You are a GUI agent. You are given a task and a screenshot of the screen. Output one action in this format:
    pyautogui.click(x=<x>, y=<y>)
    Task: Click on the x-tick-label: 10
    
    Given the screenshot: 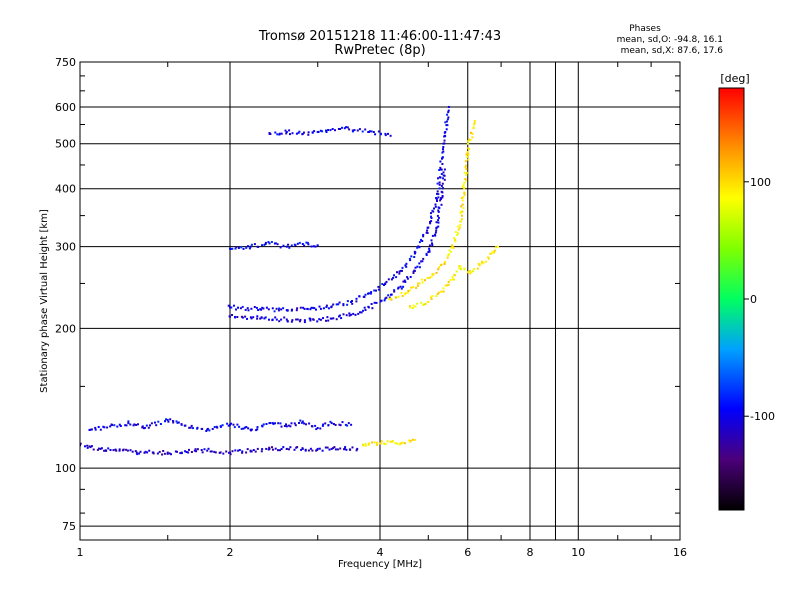 What is the action you would take?
    pyautogui.click(x=578, y=552)
    